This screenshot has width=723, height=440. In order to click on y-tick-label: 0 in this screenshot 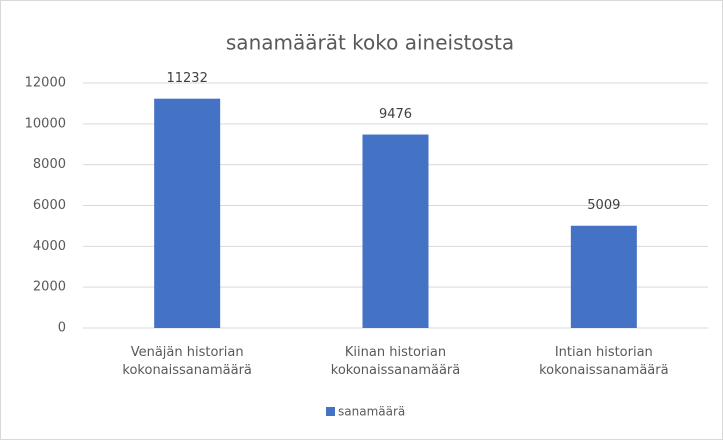, I will do `click(62, 328)`.